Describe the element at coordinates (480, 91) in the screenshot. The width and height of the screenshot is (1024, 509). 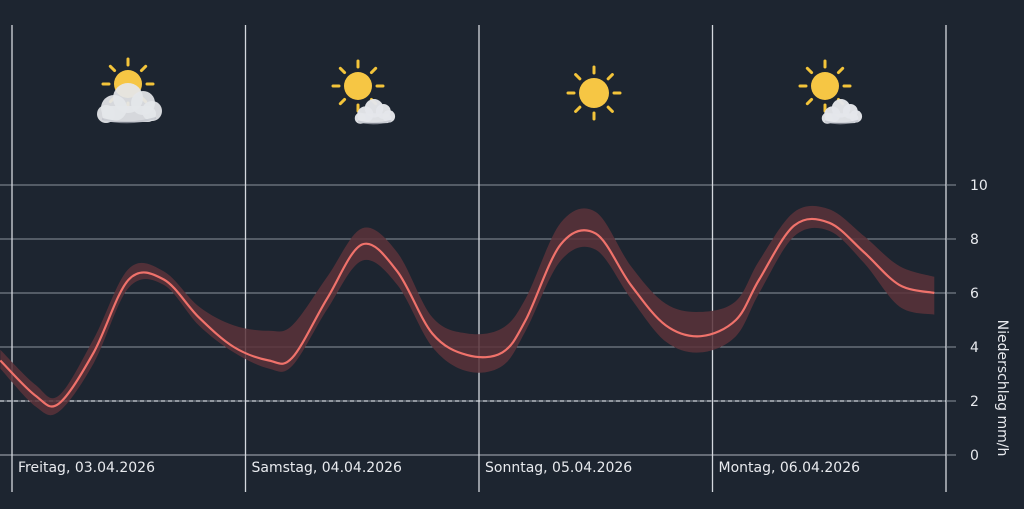
I see `icon-layer` at that location.